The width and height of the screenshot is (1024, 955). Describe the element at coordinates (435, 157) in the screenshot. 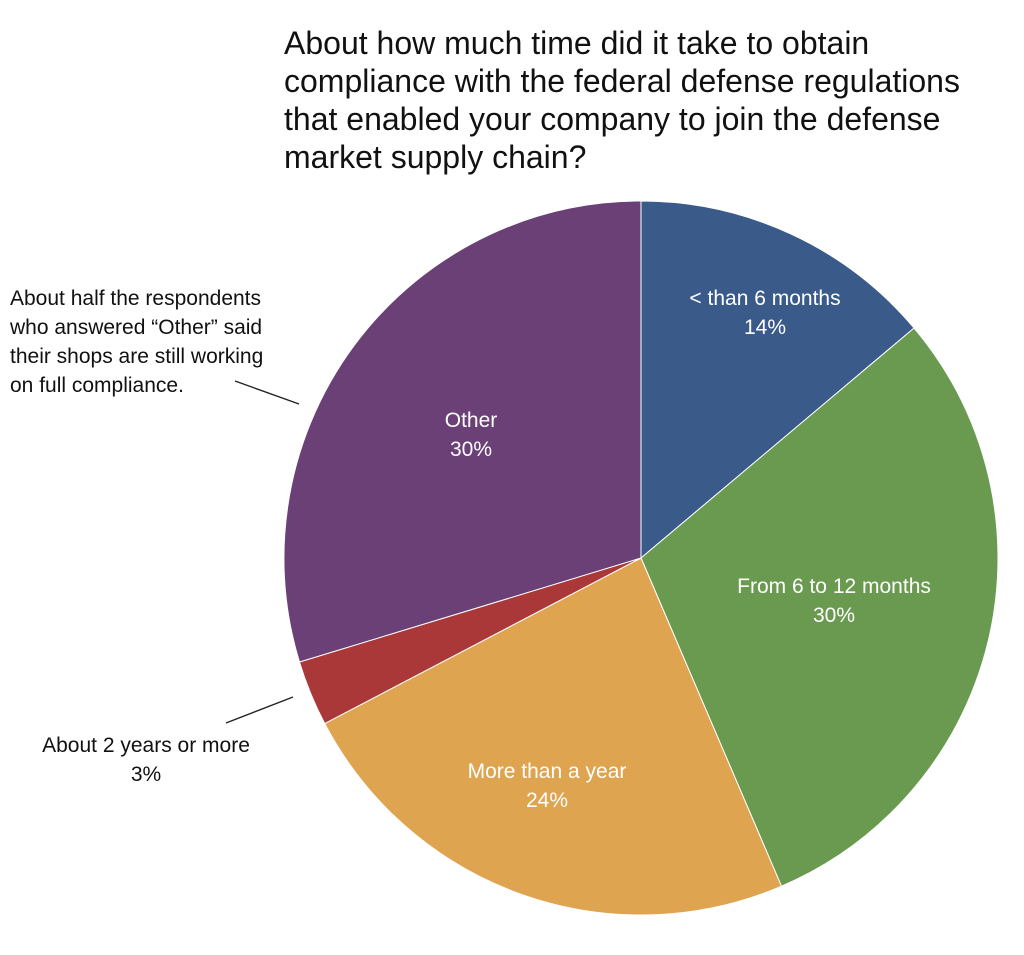

I see `title-line-4: market supply chain?` at that location.